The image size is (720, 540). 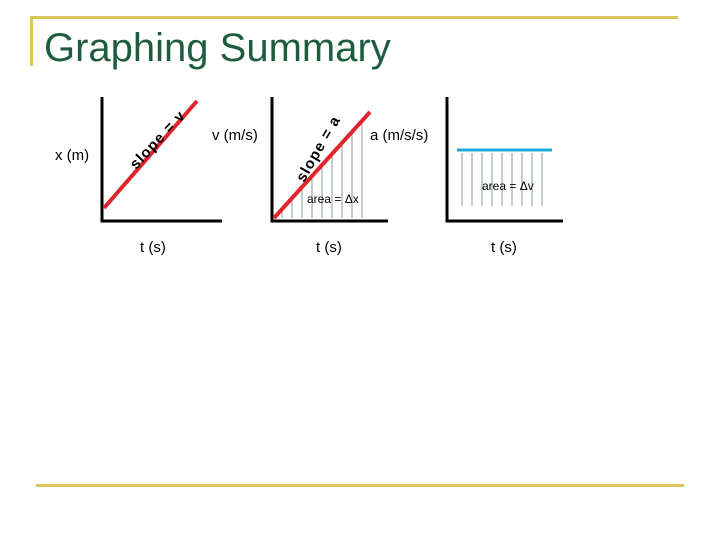 I want to click on position-slope-label: slope = v, so click(x=157, y=139).